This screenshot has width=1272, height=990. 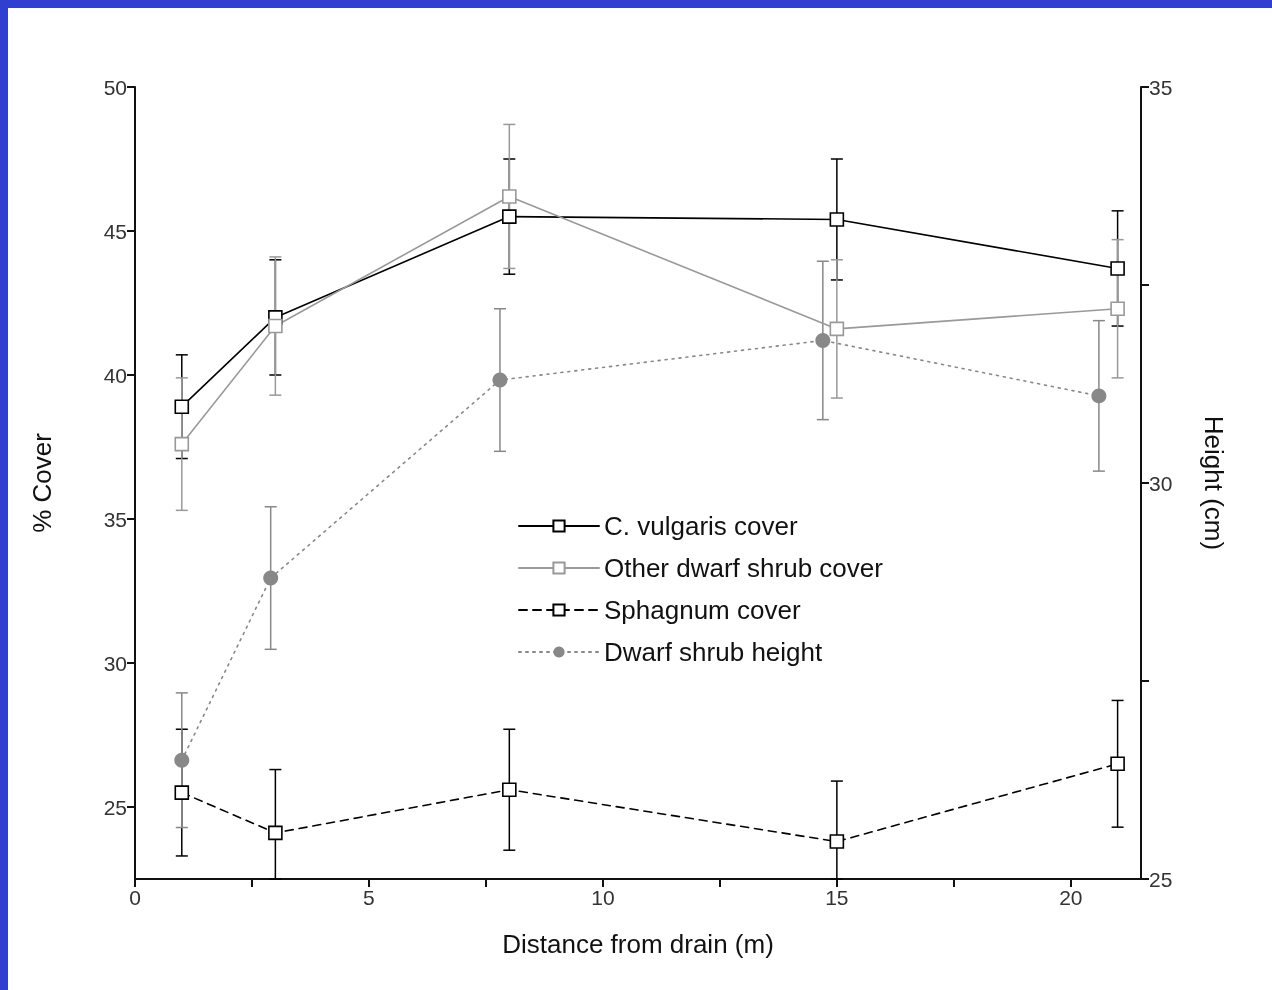 What do you see at coordinates (115, 375) in the screenshot?
I see `y-tick-label: 40` at bounding box center [115, 375].